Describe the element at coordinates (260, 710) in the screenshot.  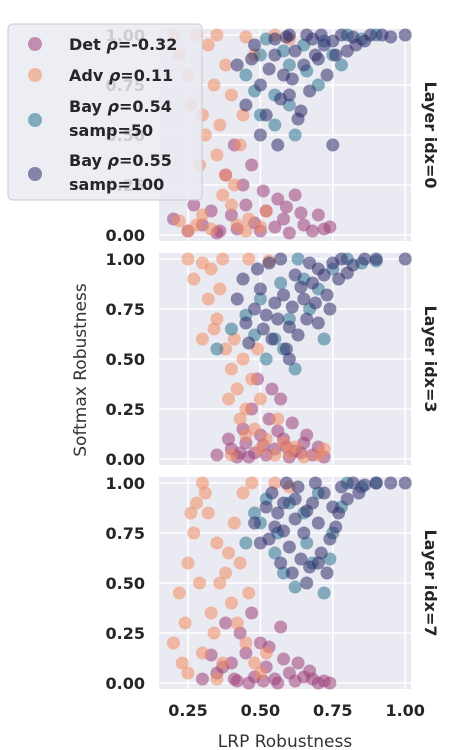
I see `x-tick-label: 0.50` at that location.